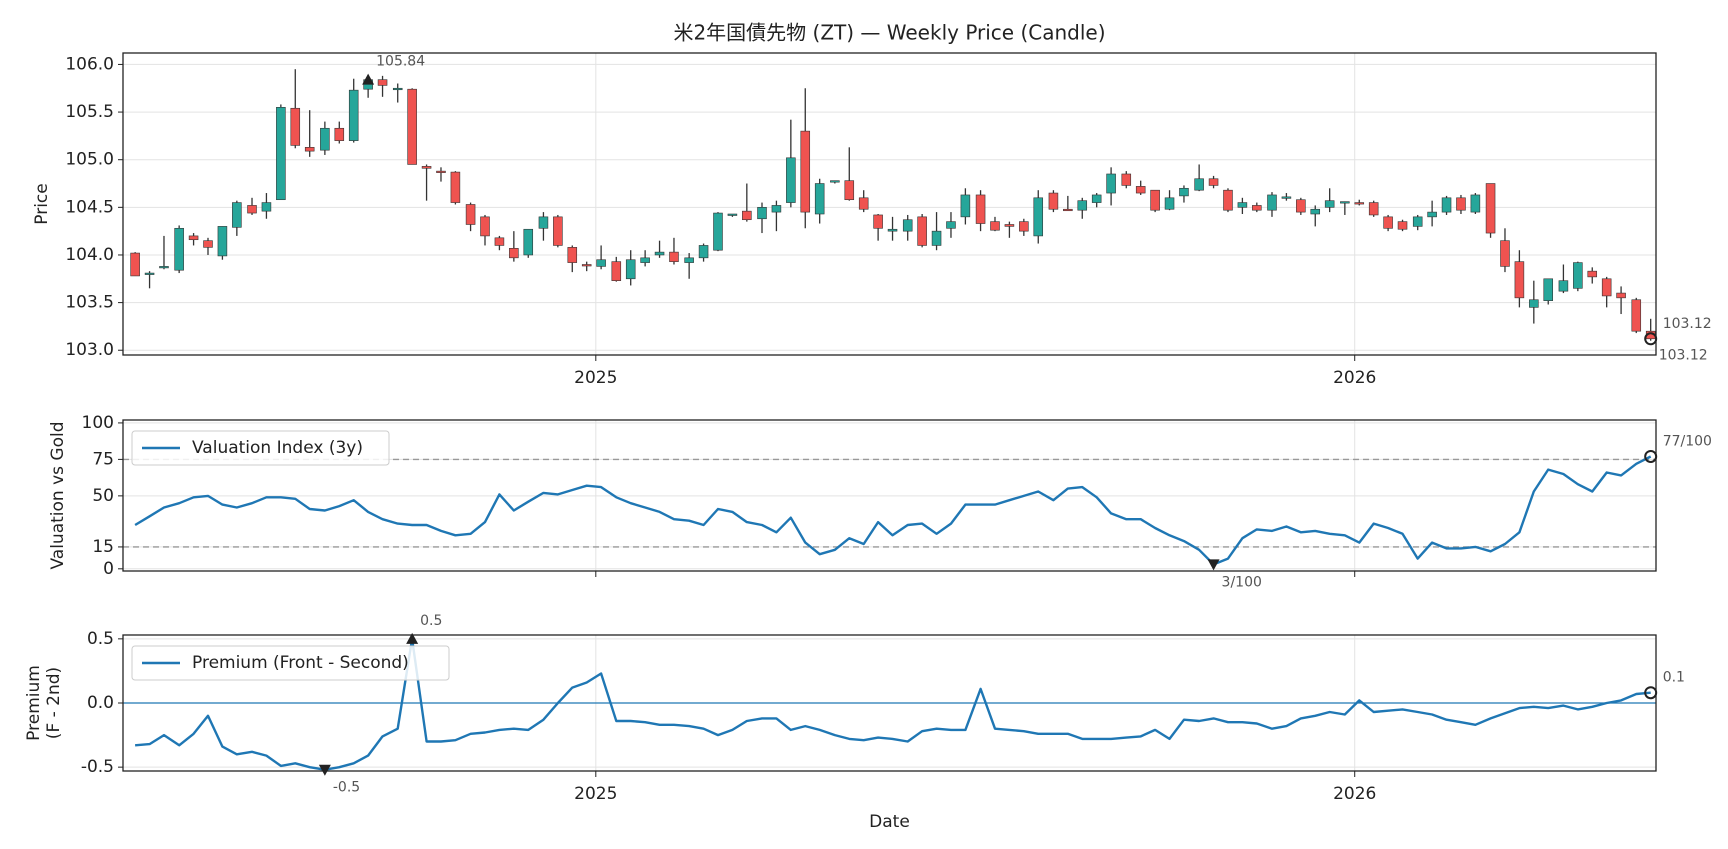 The width and height of the screenshot is (1728, 849). Describe the element at coordinates (1242, 582) in the screenshot. I see `annotation: 3/100` at that location.